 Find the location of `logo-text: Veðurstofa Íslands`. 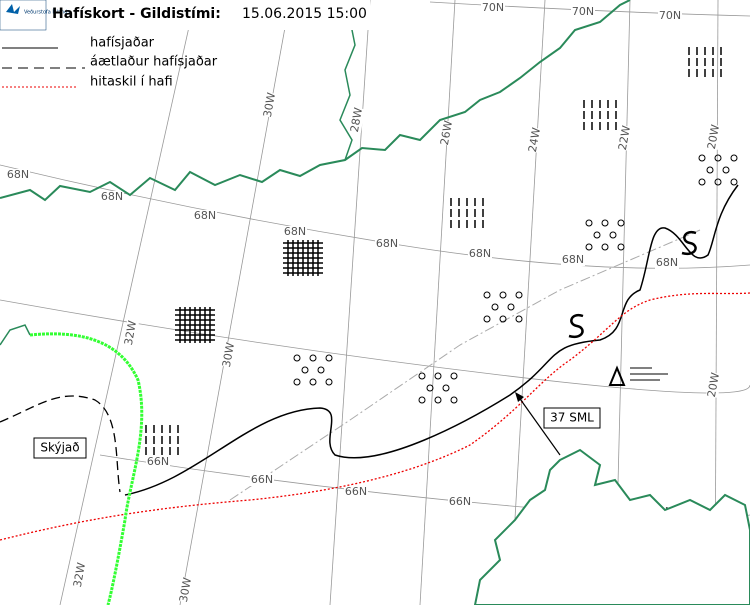

logo-text: Veðurstofa Íslands is located at coordinates (47, 12).